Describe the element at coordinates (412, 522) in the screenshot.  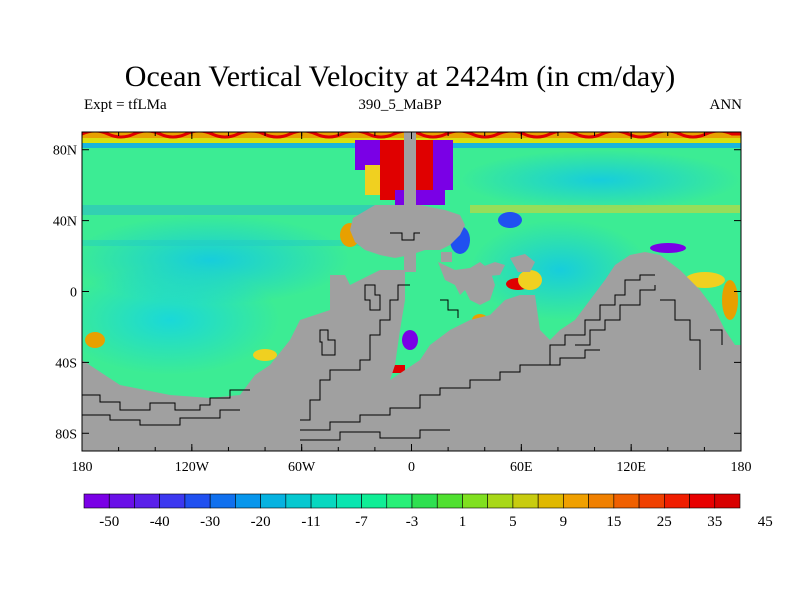
I see `colorbar-label: -3` at that location.